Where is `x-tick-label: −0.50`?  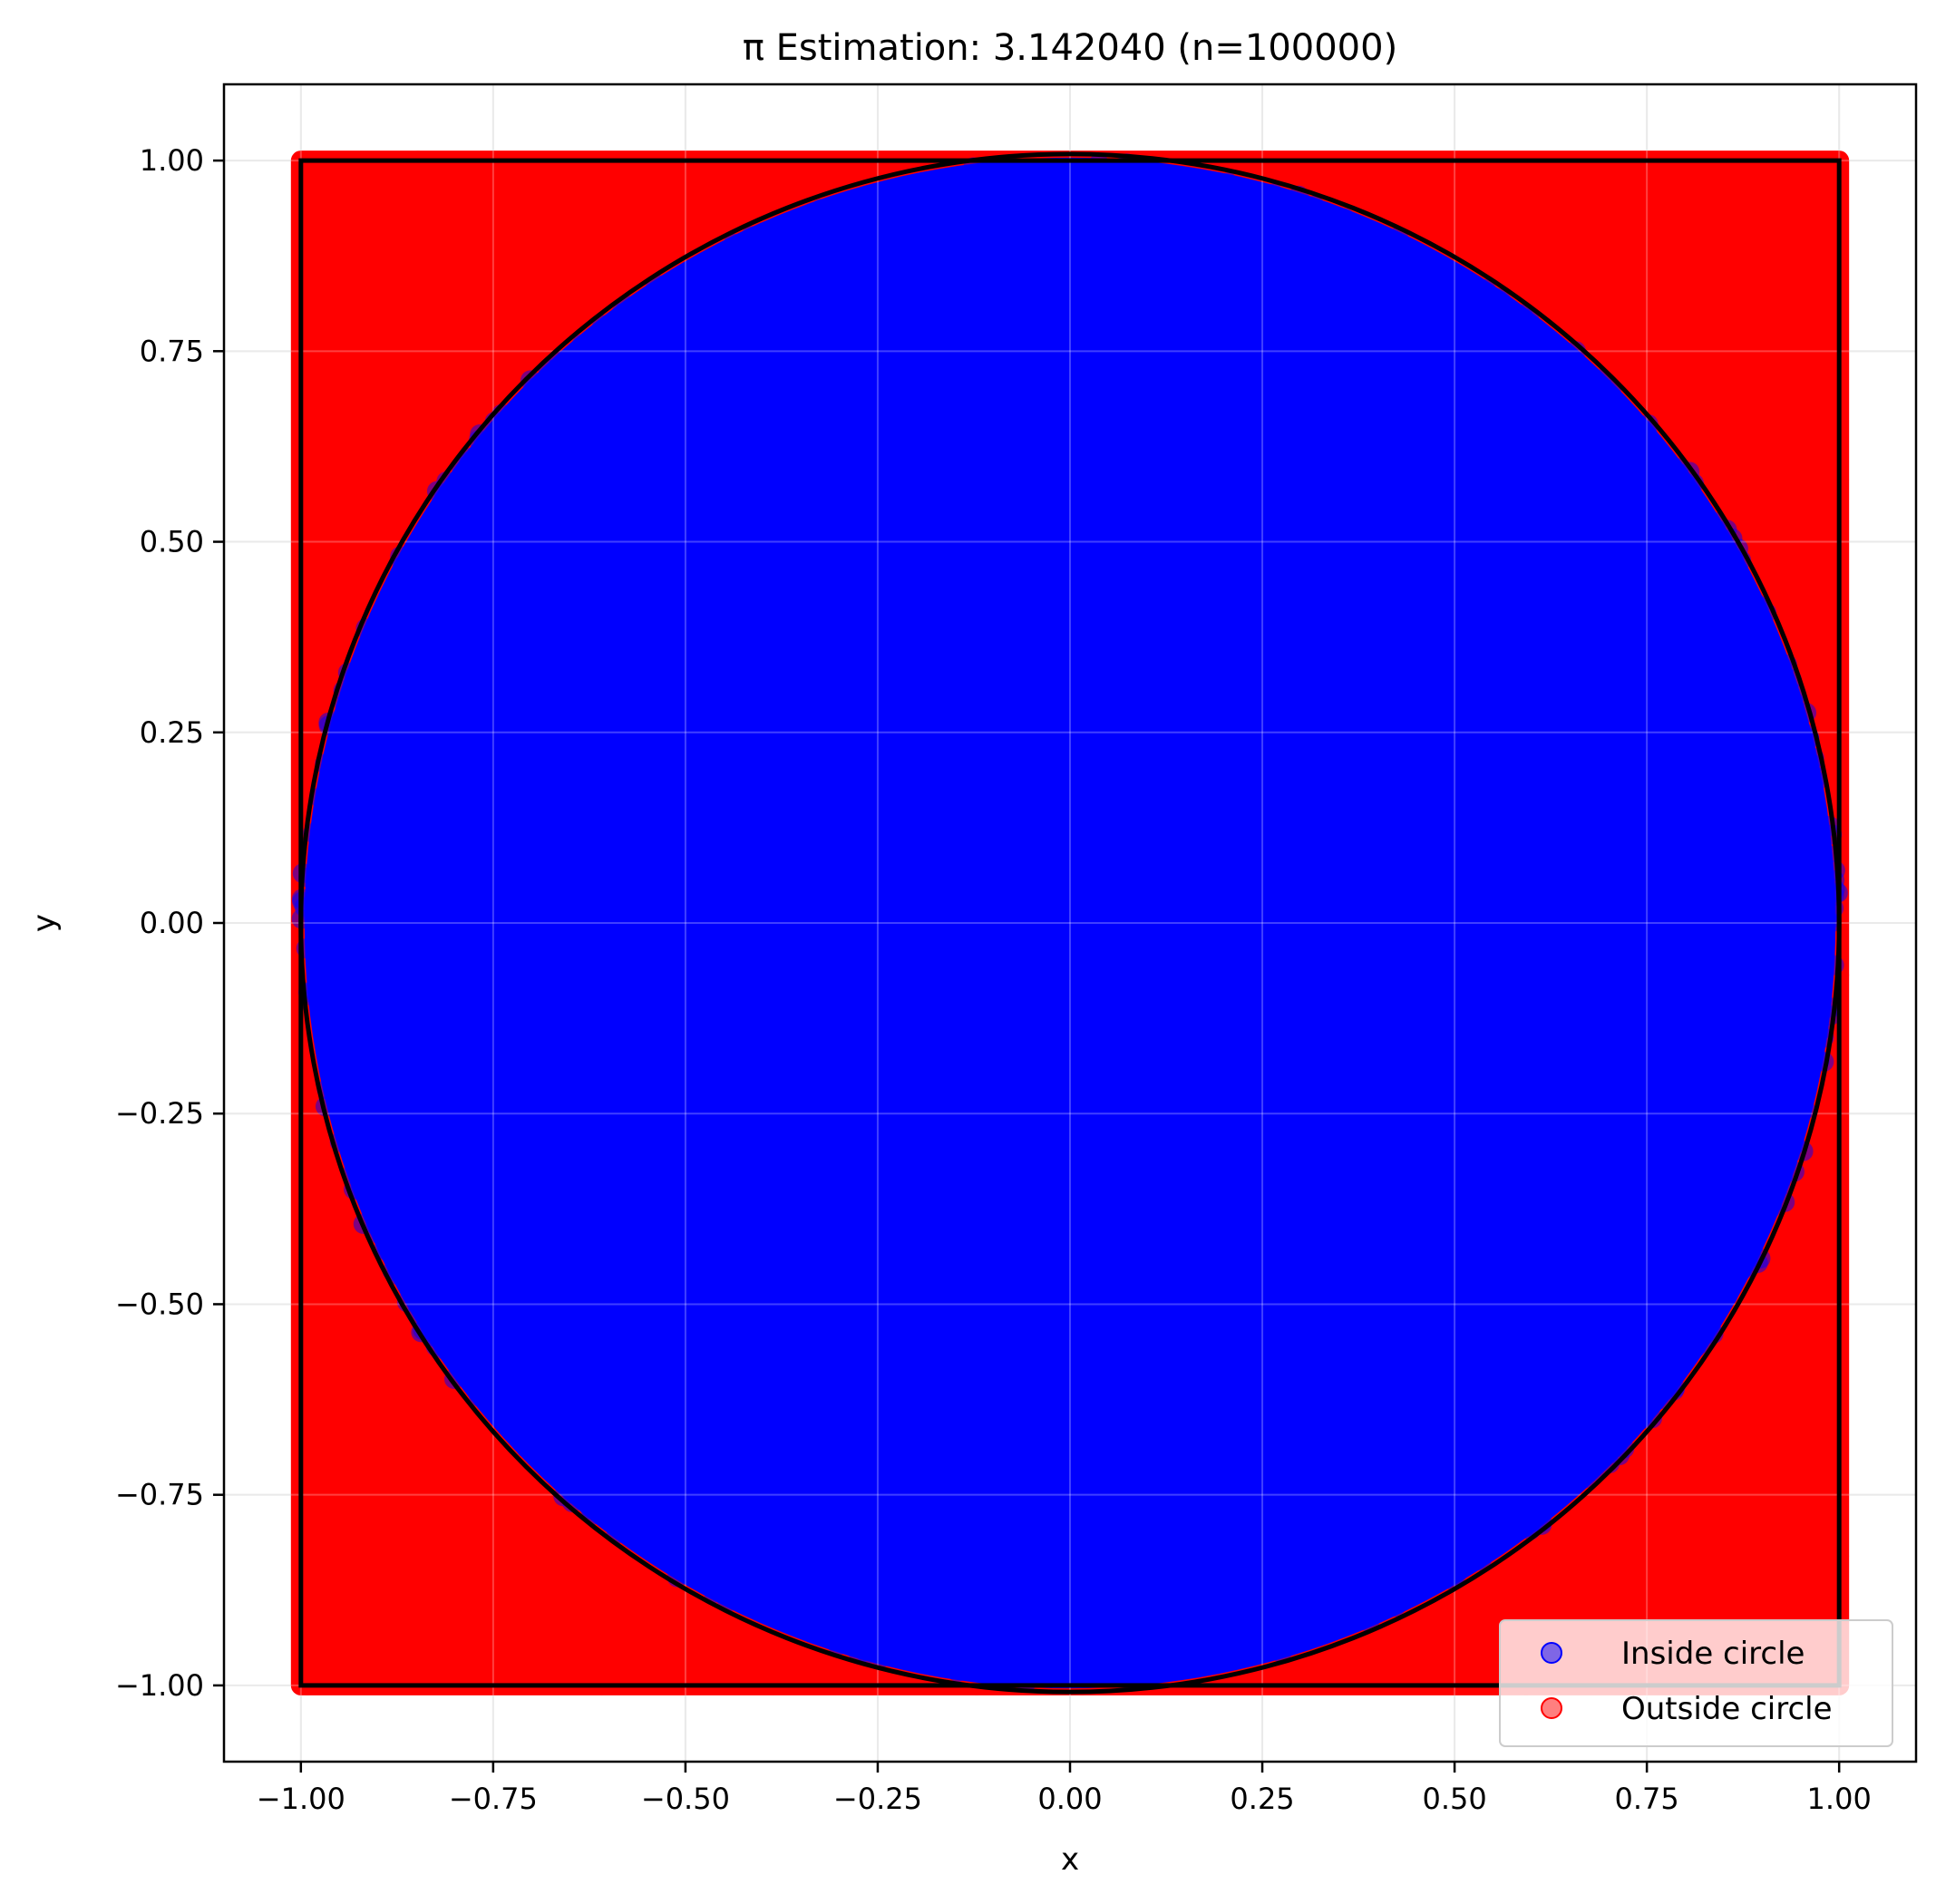
x-tick-label: −0.50 is located at coordinates (685, 1799).